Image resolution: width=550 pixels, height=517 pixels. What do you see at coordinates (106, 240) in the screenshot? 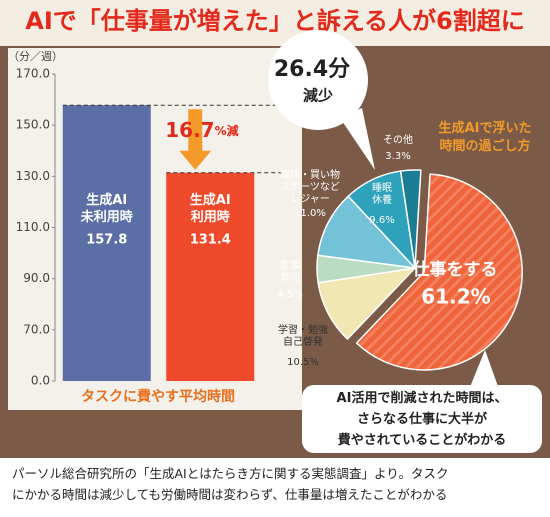
I see `value-label: 157.8` at bounding box center [106, 240].